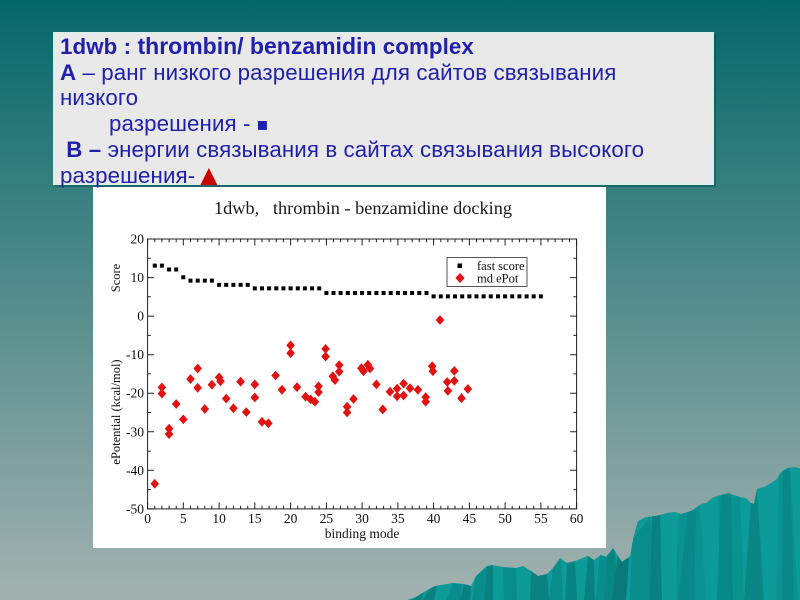  I want to click on svg-text: Score, so click(116, 277).